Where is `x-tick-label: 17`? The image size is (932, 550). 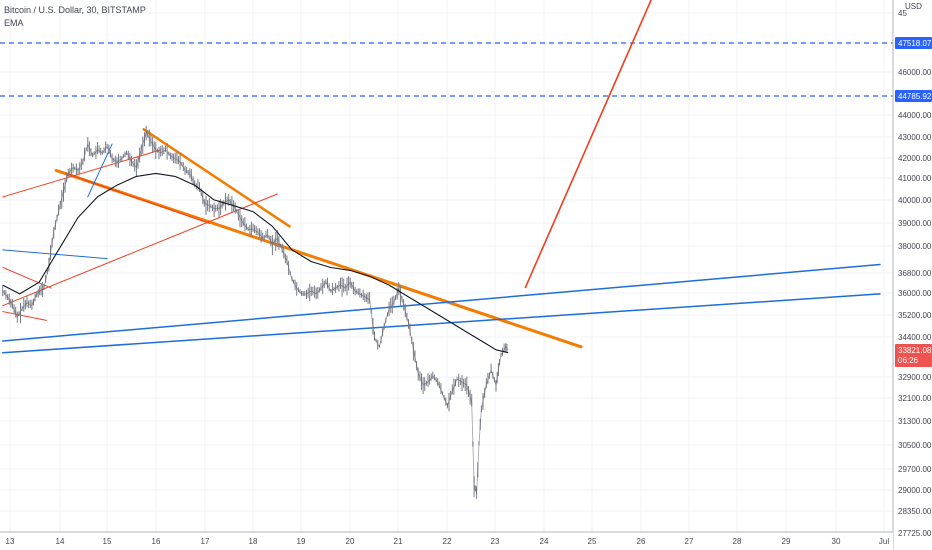 x-tick-label: 17 is located at coordinates (205, 541).